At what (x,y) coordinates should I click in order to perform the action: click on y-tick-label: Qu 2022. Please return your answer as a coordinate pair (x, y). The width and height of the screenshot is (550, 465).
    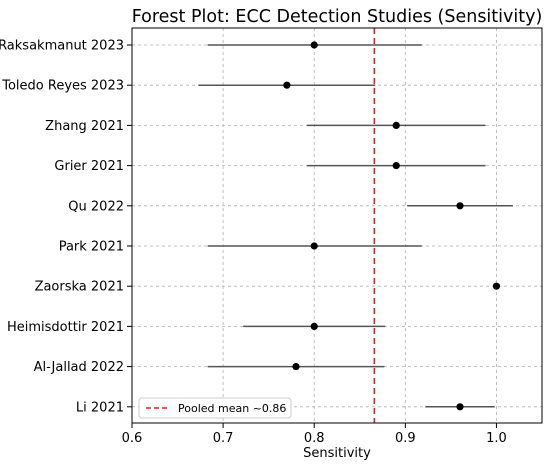
    Looking at the image, I should click on (96, 206).